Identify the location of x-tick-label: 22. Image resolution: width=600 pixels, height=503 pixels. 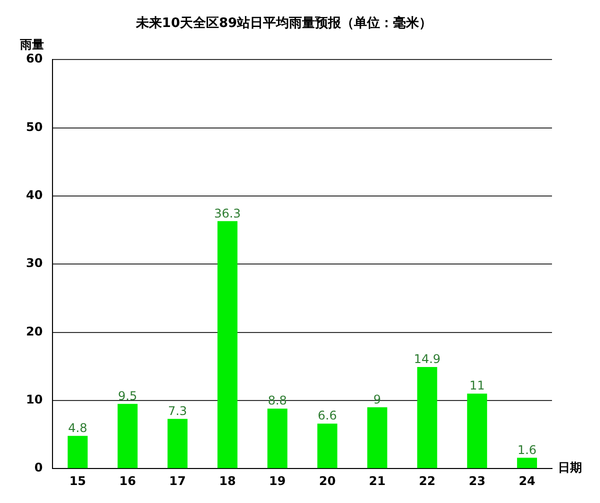
(427, 481).